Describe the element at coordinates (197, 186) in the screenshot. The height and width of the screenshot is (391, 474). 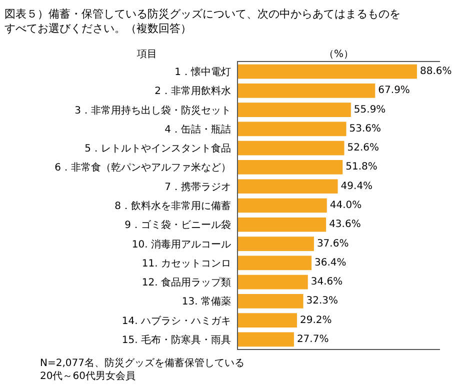
I see `y-tick-label: 7．携帯ラジオ` at that location.